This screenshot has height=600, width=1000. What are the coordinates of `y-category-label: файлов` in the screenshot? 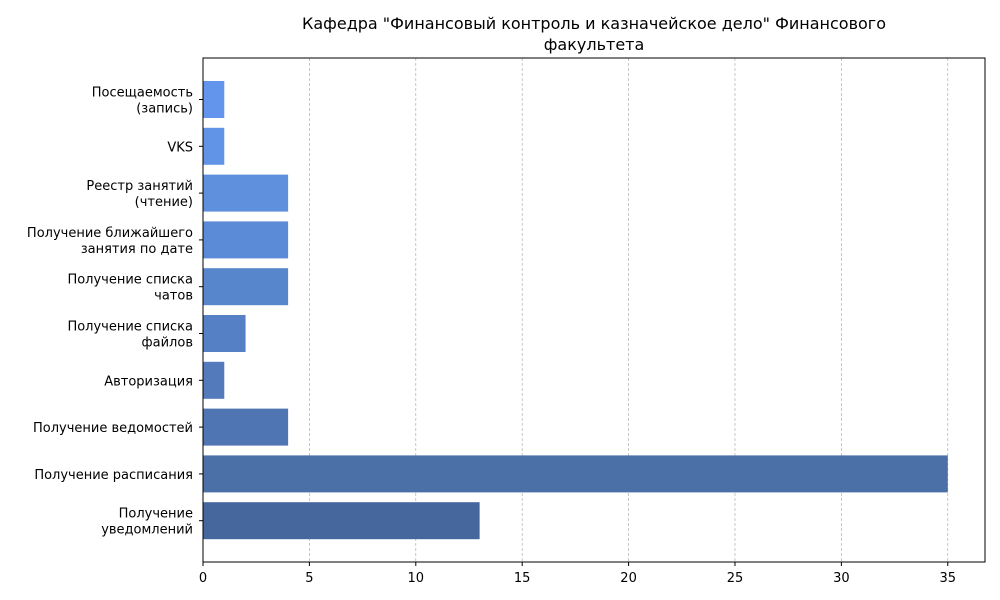 It's located at (167, 343).